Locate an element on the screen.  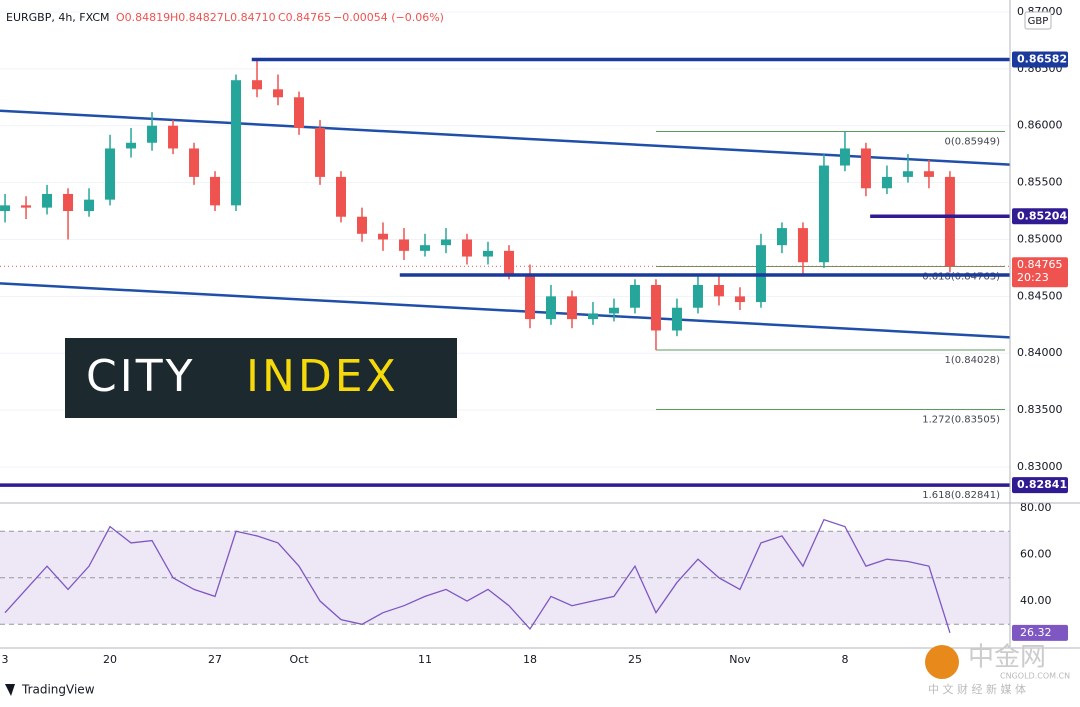
currency-box is located at coordinates (1038, 20).